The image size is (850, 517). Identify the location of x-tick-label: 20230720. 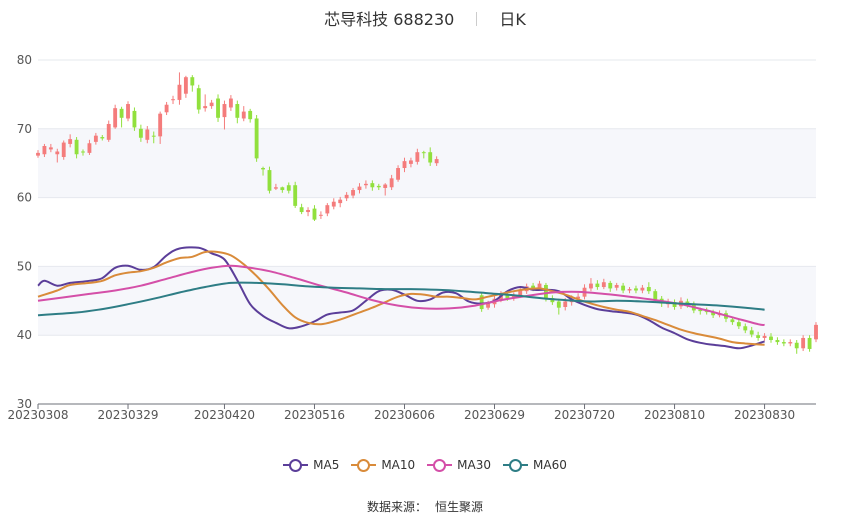
(584, 415).